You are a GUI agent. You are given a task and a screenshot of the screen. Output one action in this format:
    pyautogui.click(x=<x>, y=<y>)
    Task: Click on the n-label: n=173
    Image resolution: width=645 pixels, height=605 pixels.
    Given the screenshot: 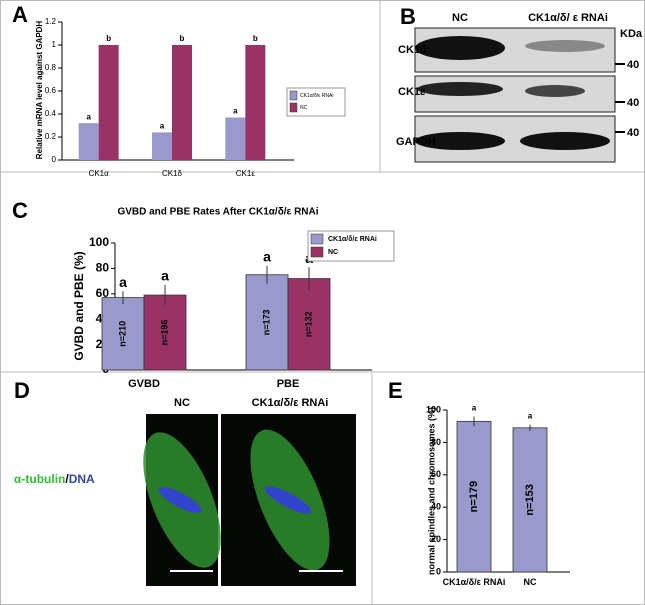 What is the action you would take?
    pyautogui.click(x=266, y=322)
    